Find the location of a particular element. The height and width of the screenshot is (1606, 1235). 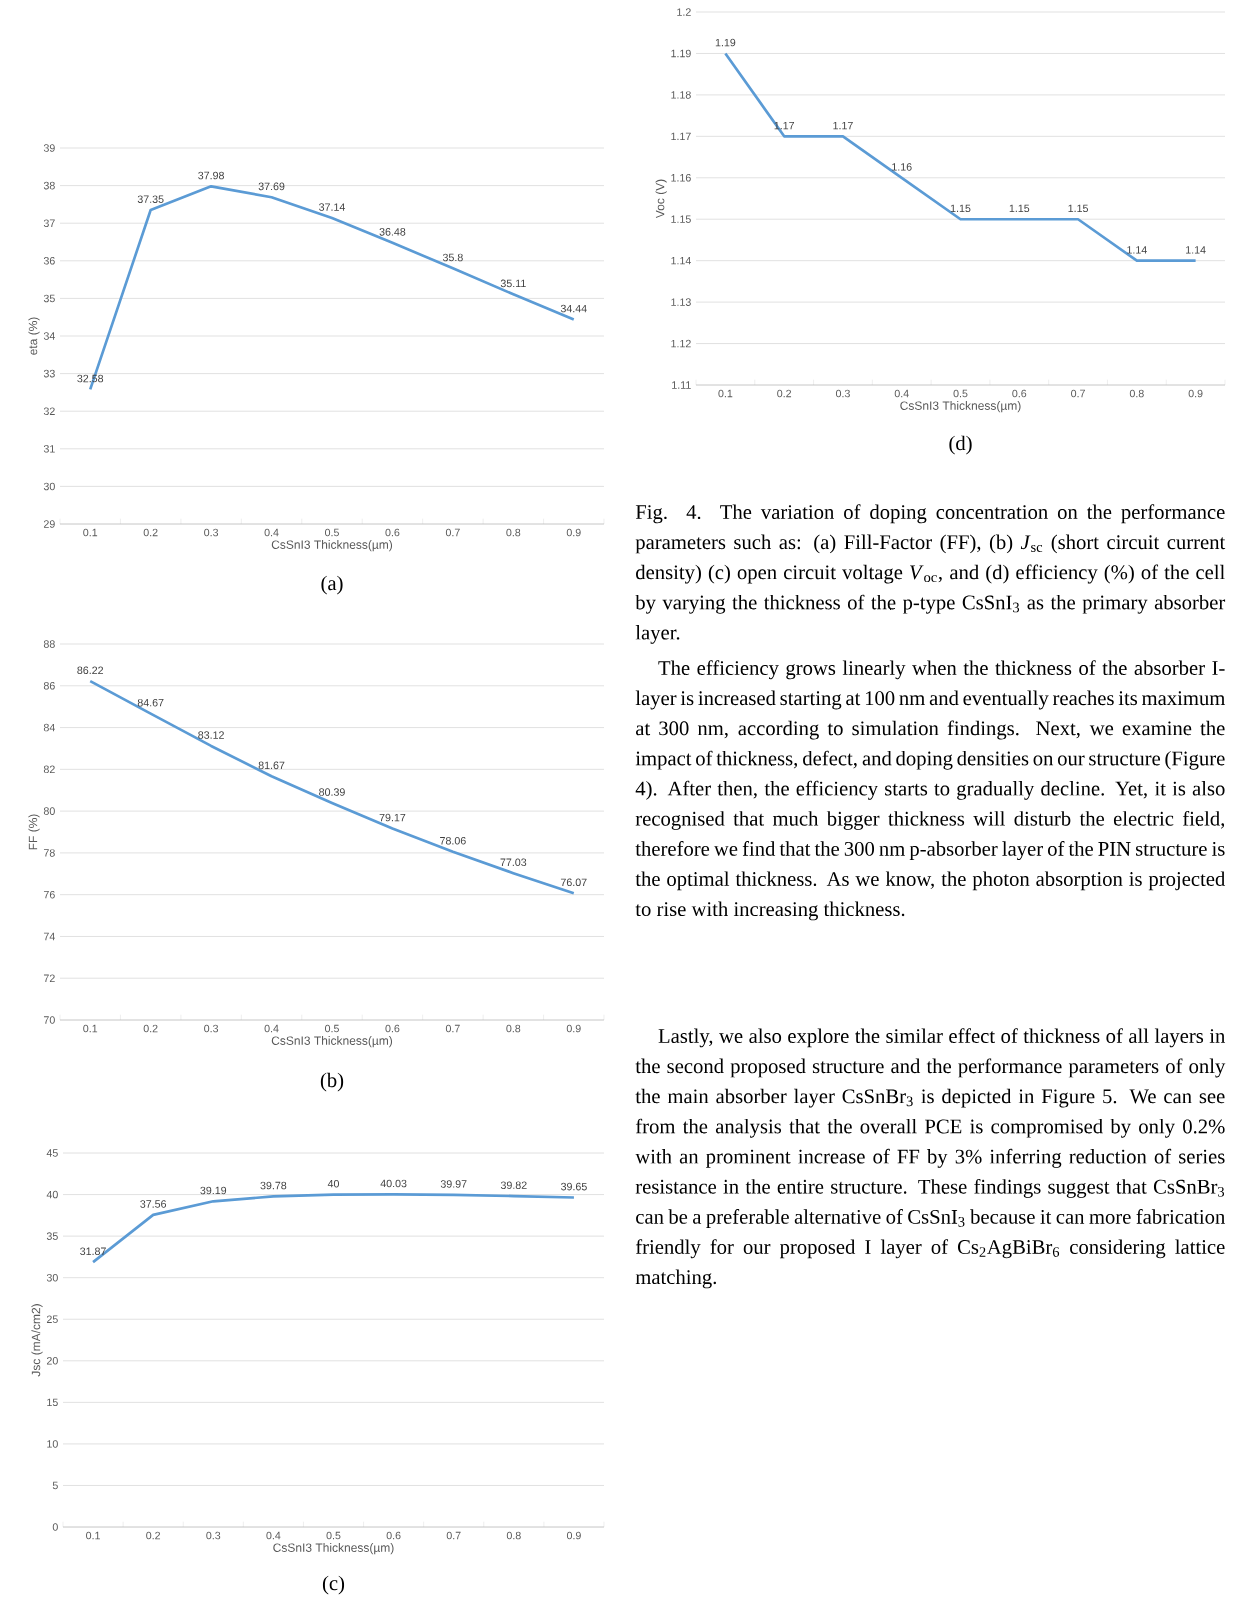

data-label: 79.17 is located at coordinates (392, 817).